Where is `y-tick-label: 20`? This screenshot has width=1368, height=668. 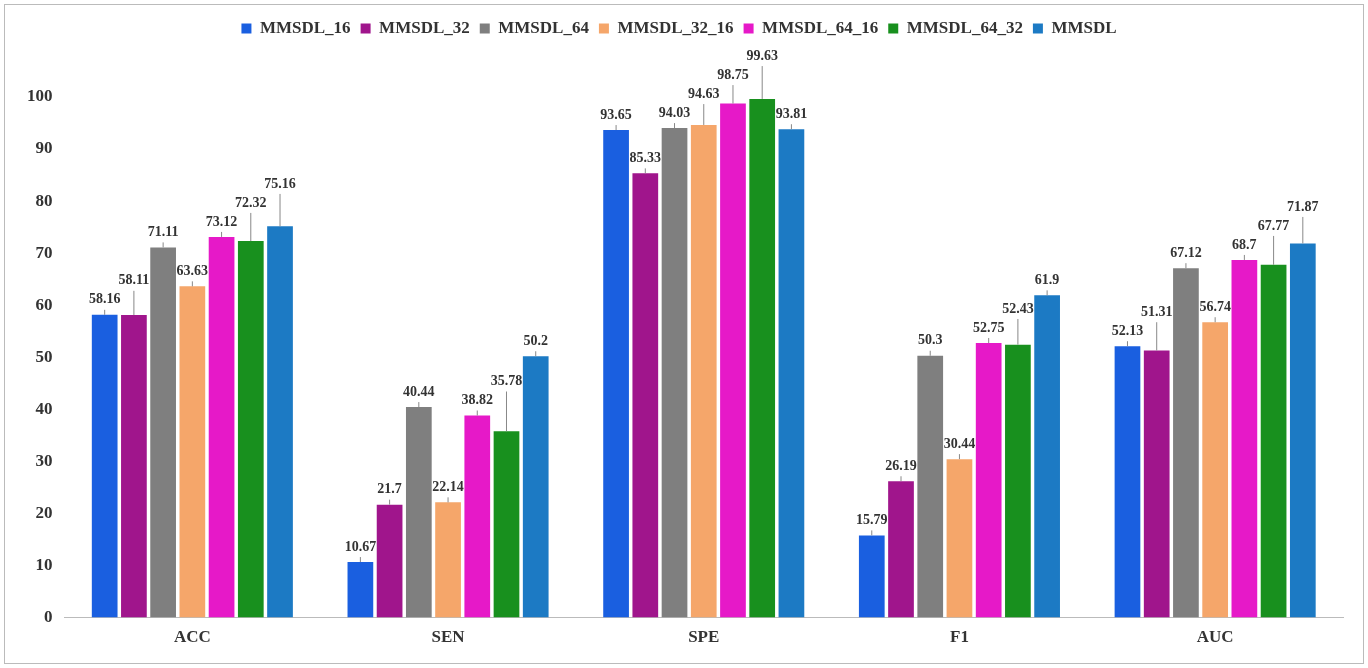
y-tick-label: 20 is located at coordinates (44, 512).